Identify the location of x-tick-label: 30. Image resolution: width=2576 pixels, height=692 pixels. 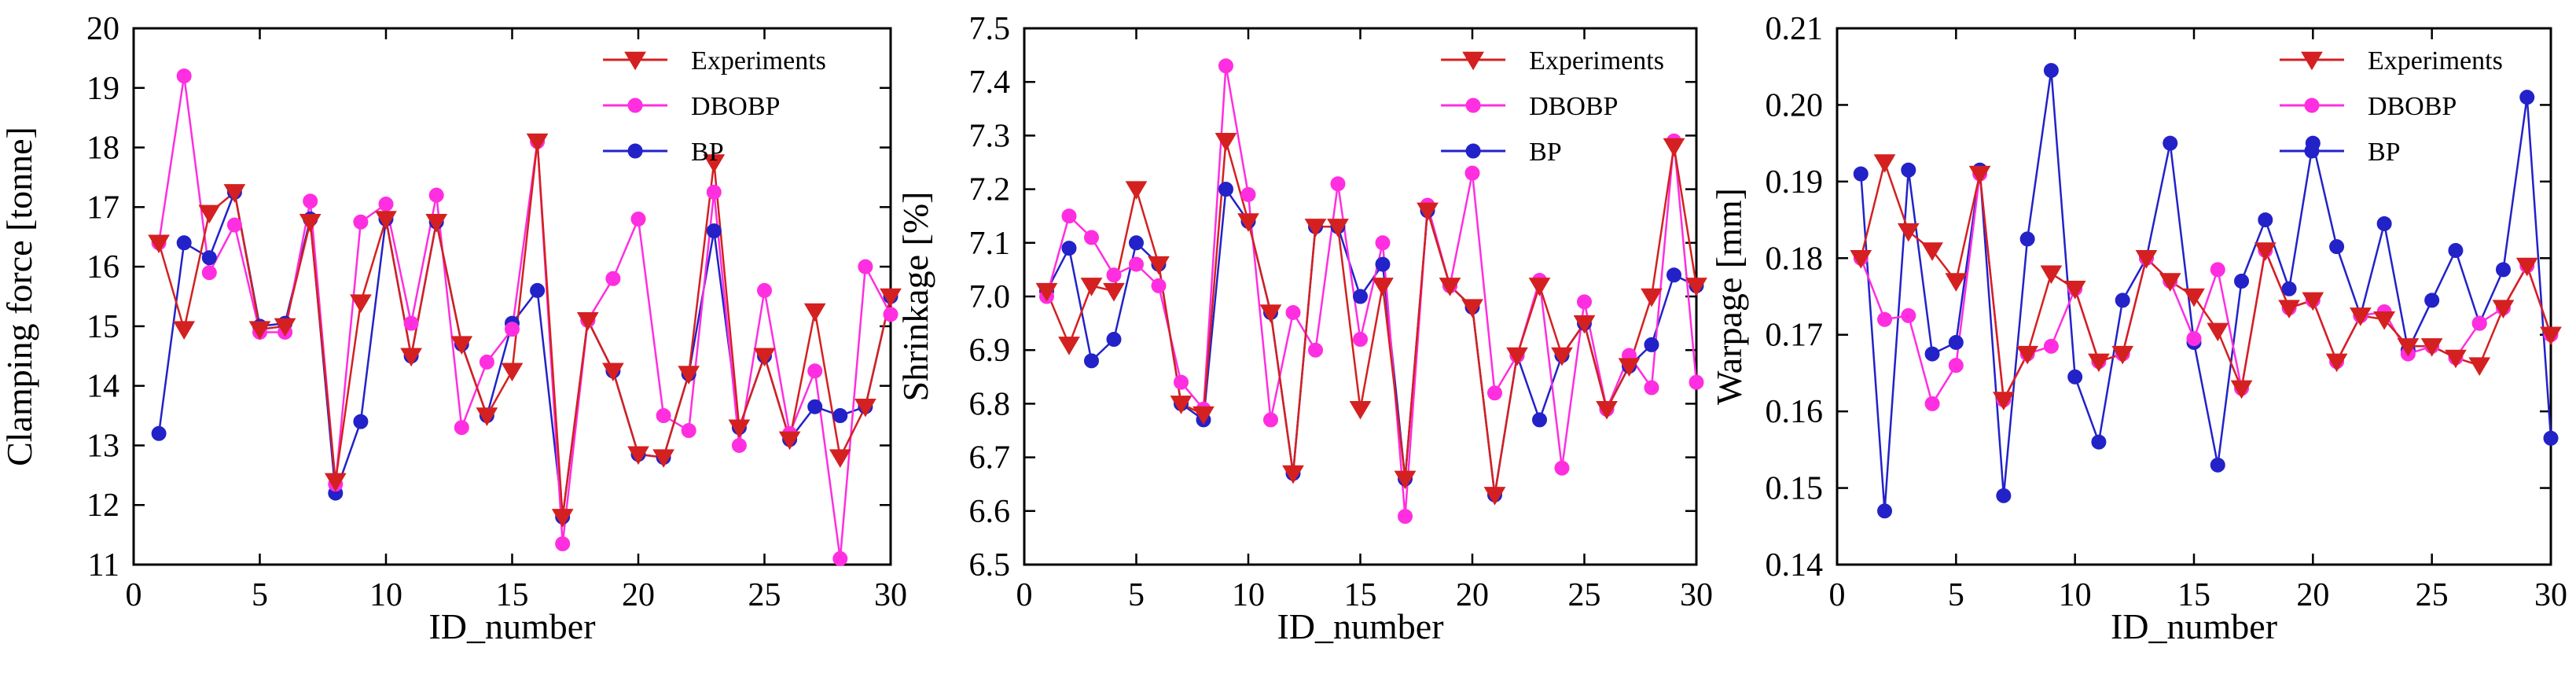
(890, 595).